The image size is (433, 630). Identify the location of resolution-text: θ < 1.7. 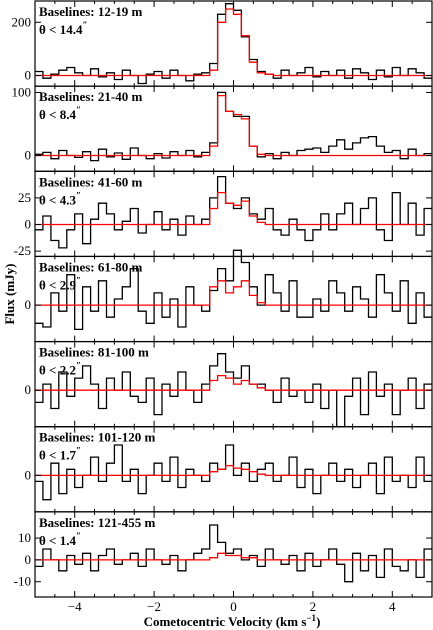
(57, 455).